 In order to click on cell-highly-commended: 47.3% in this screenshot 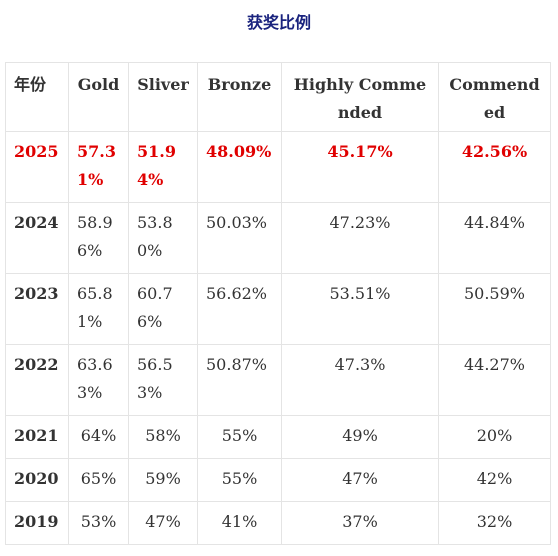, I will do `click(360, 380)`.